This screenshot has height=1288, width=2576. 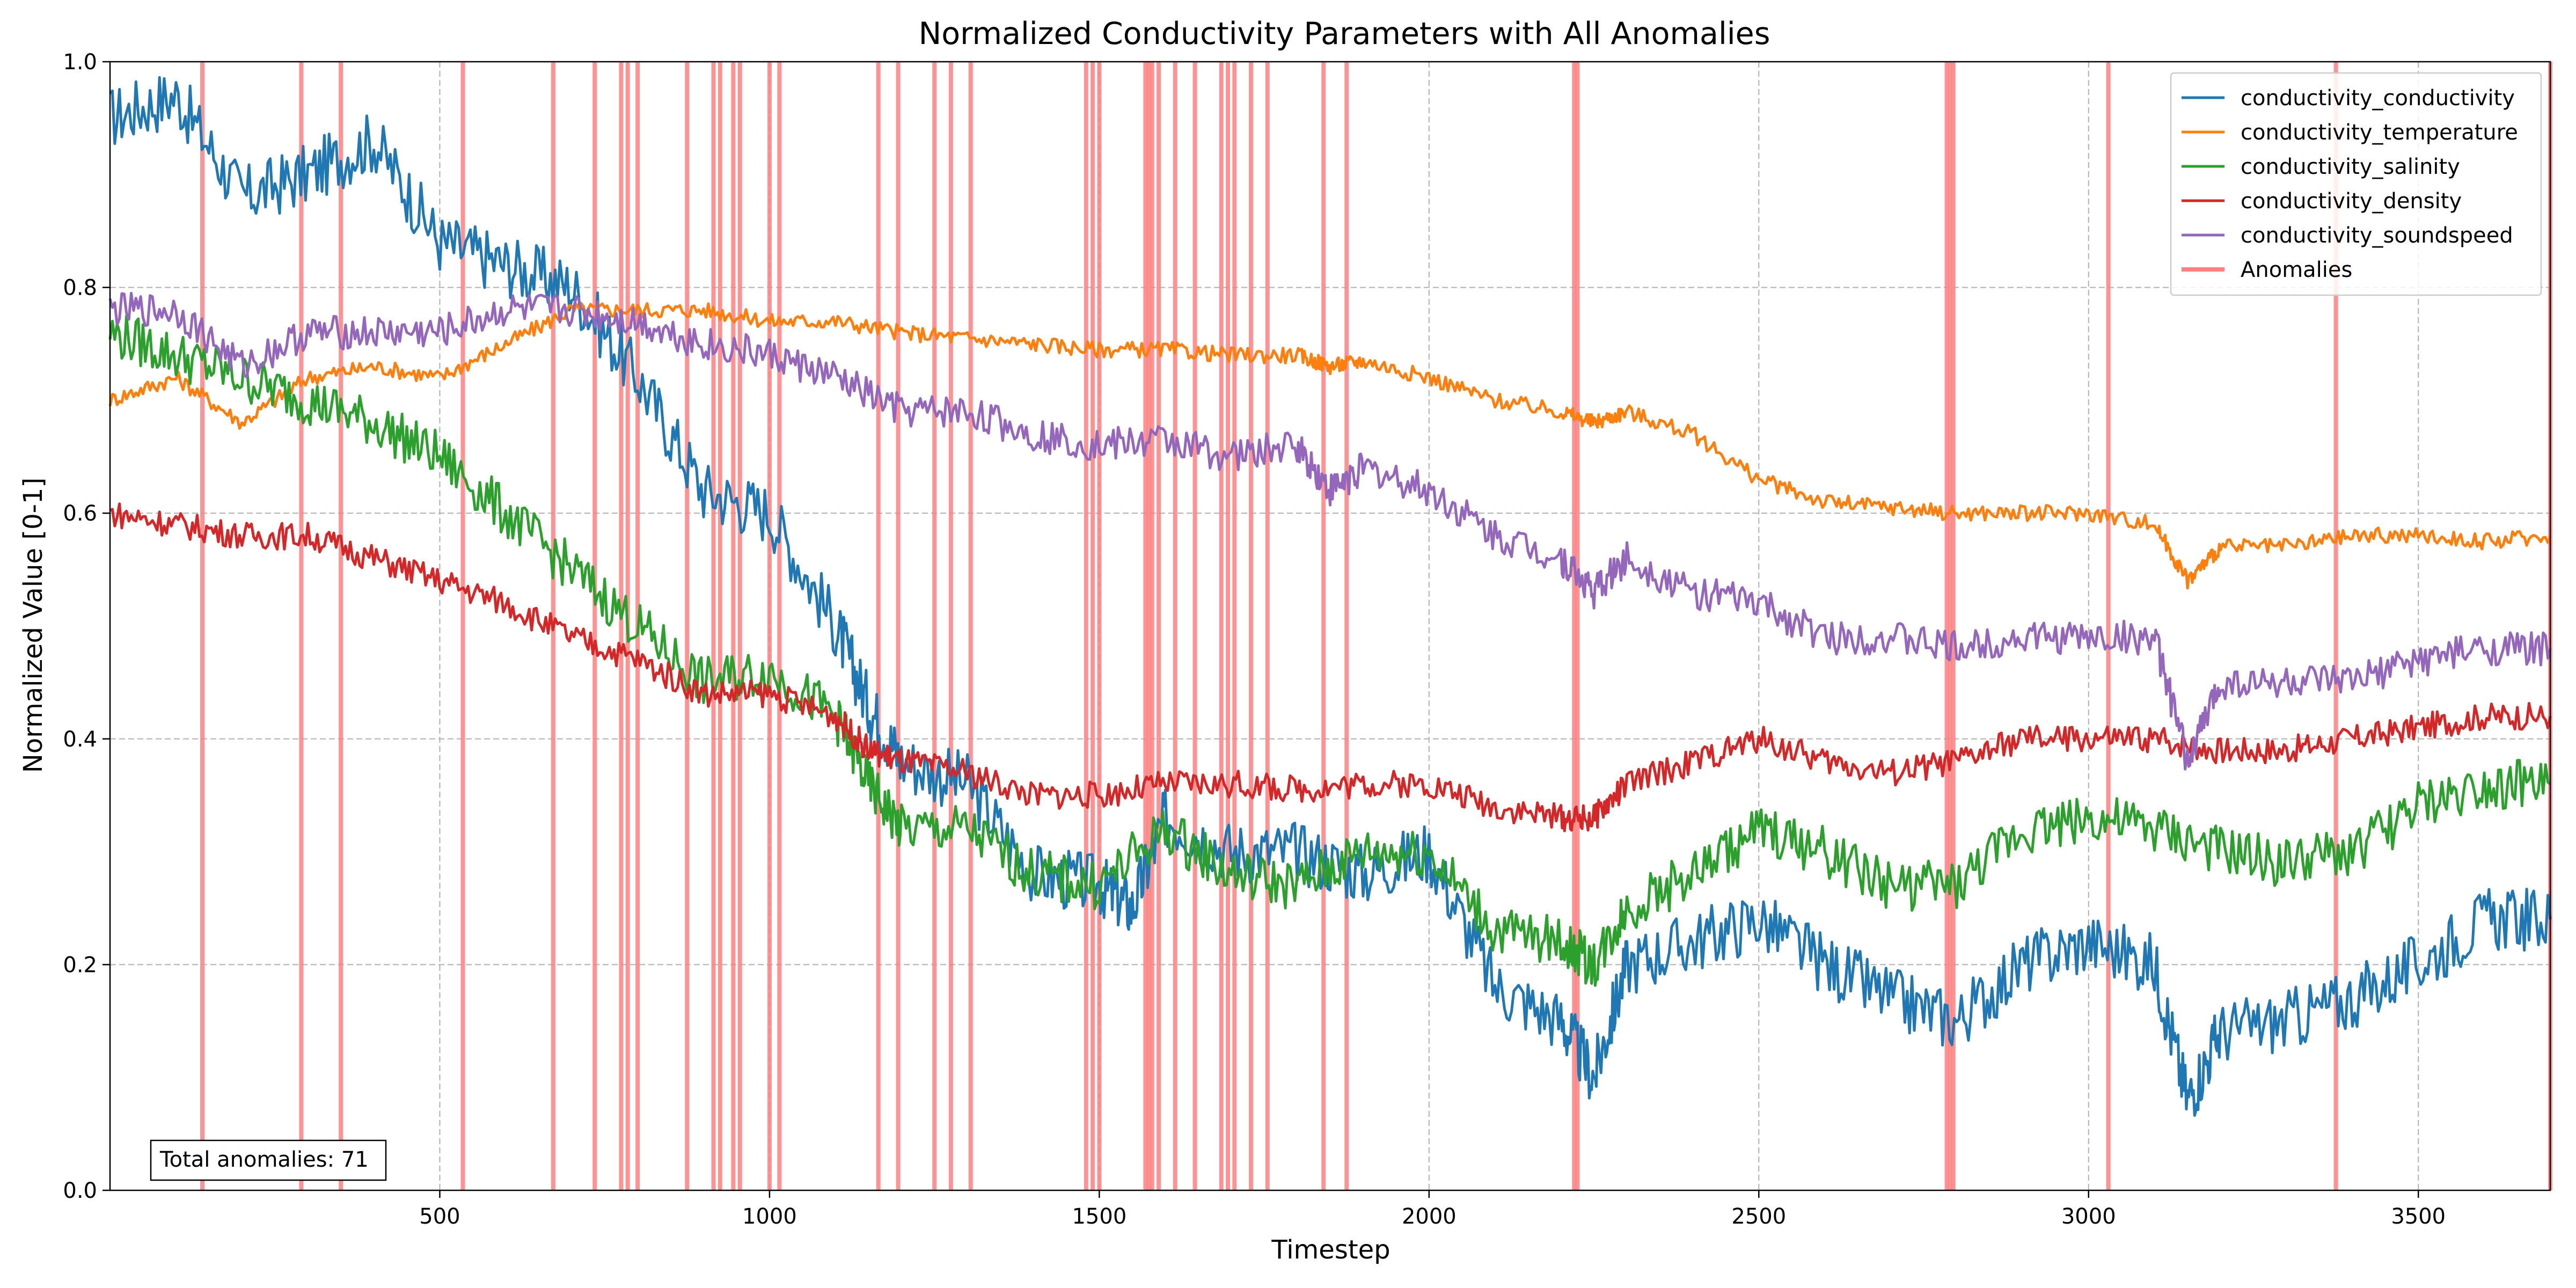 I want to click on x-tick-label: 1500, so click(x=1099, y=1216).